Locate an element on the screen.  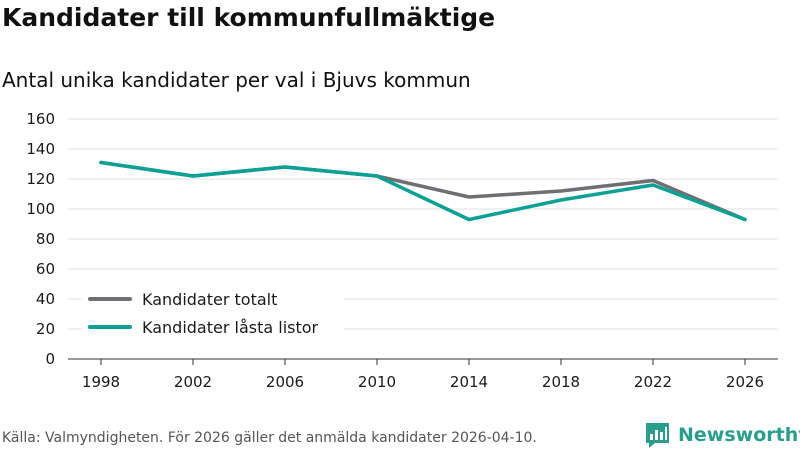
brand-logo: Newsworthy is located at coordinates (722, 435).